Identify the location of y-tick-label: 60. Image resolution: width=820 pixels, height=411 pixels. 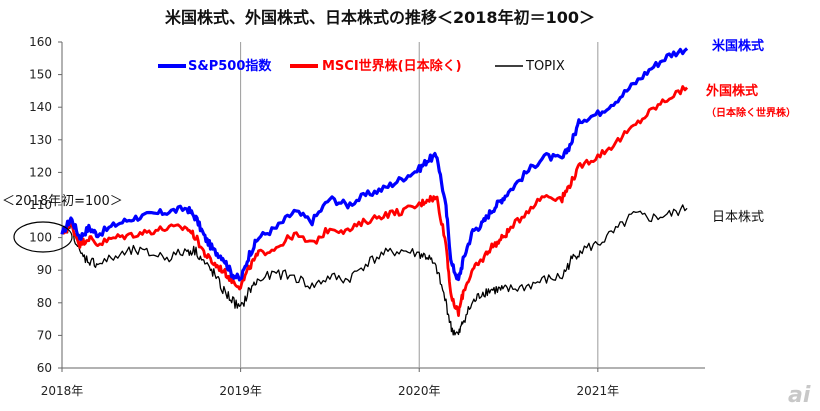
(44, 368).